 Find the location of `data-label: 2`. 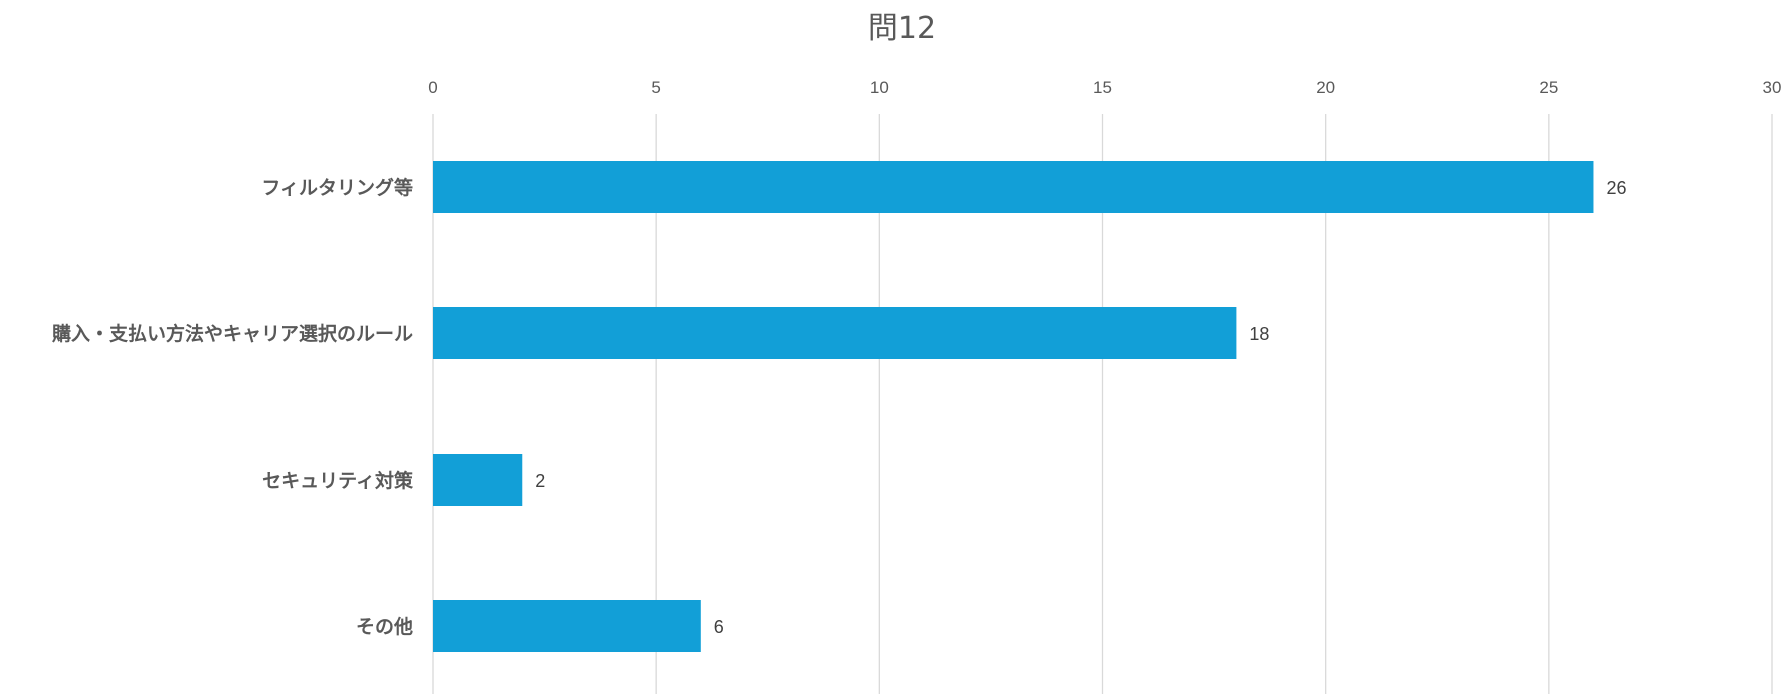

data-label: 2 is located at coordinates (540, 481).